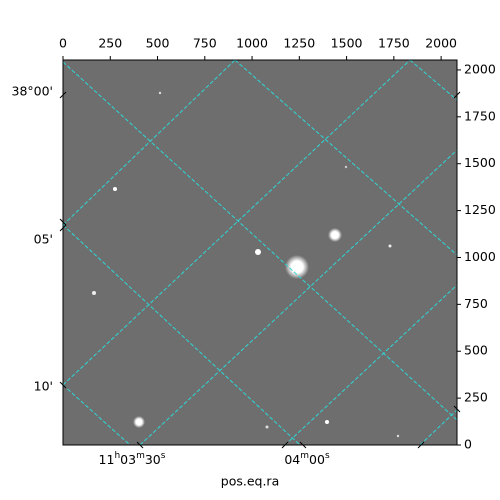  I want to click on dec-tick-label: 05', so click(43, 239).